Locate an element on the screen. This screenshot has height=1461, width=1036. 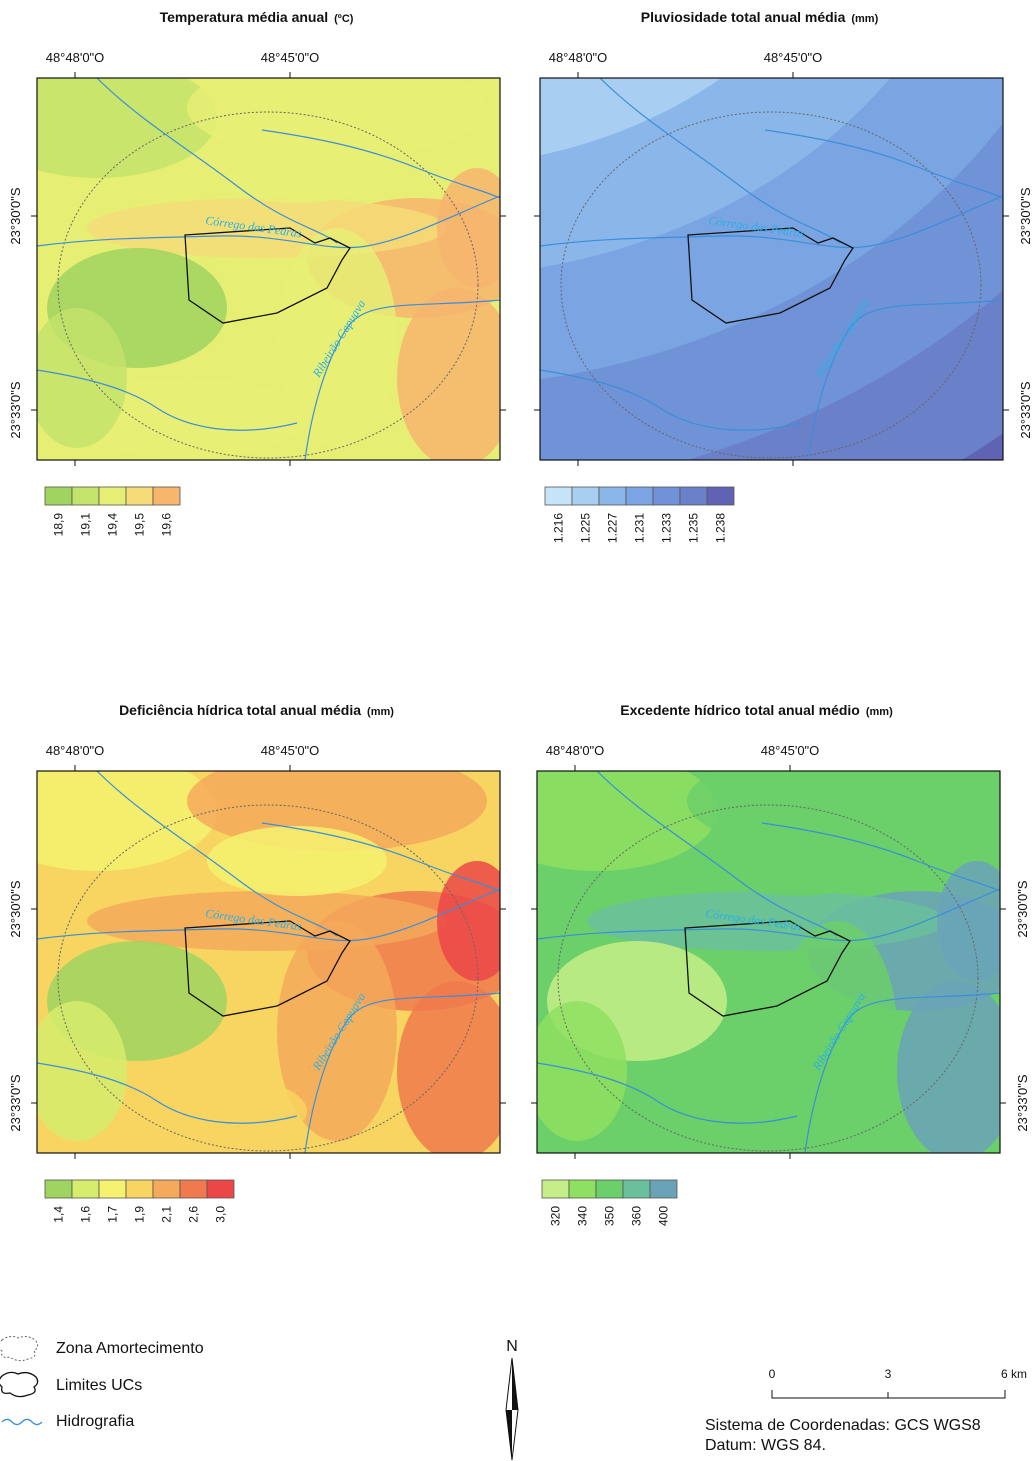
legend-label: 1.231 is located at coordinates (640, 528).